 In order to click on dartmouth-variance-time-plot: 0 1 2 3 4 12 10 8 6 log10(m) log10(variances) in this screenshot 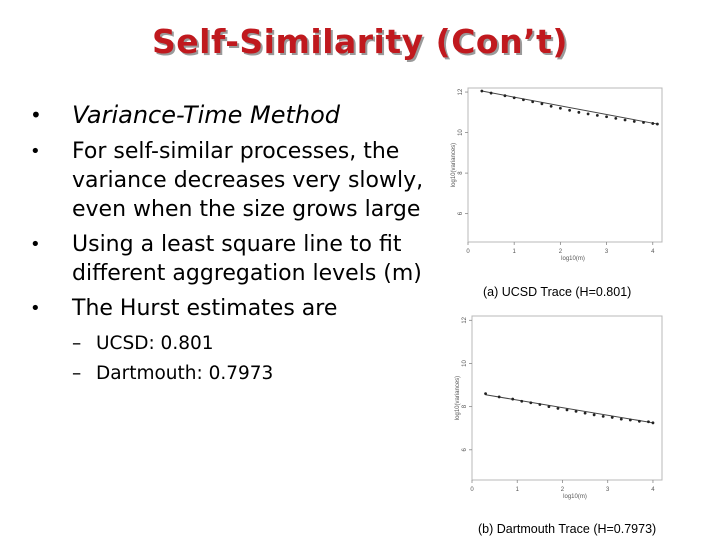, I will do `click(558, 410)`.